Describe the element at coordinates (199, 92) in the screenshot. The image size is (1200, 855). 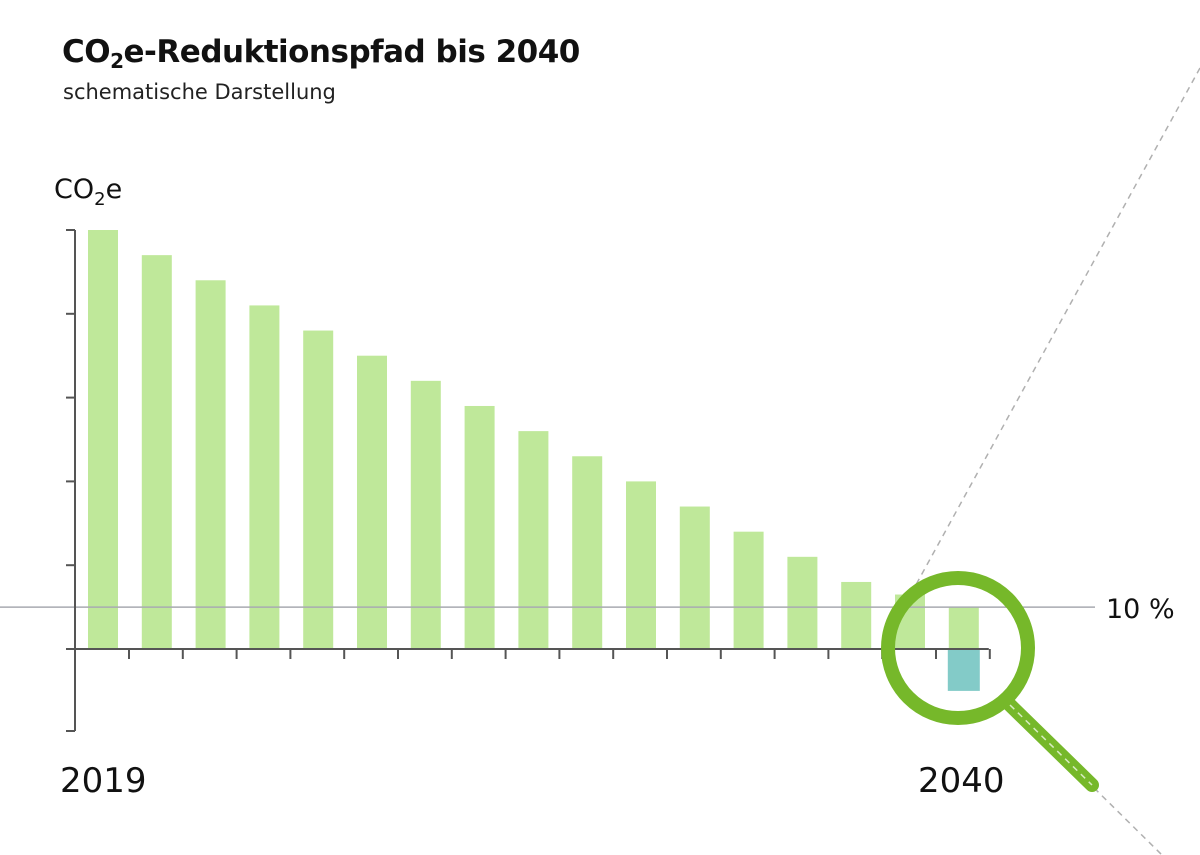
I see `chart-subtitle: schematische Darstellung` at that location.